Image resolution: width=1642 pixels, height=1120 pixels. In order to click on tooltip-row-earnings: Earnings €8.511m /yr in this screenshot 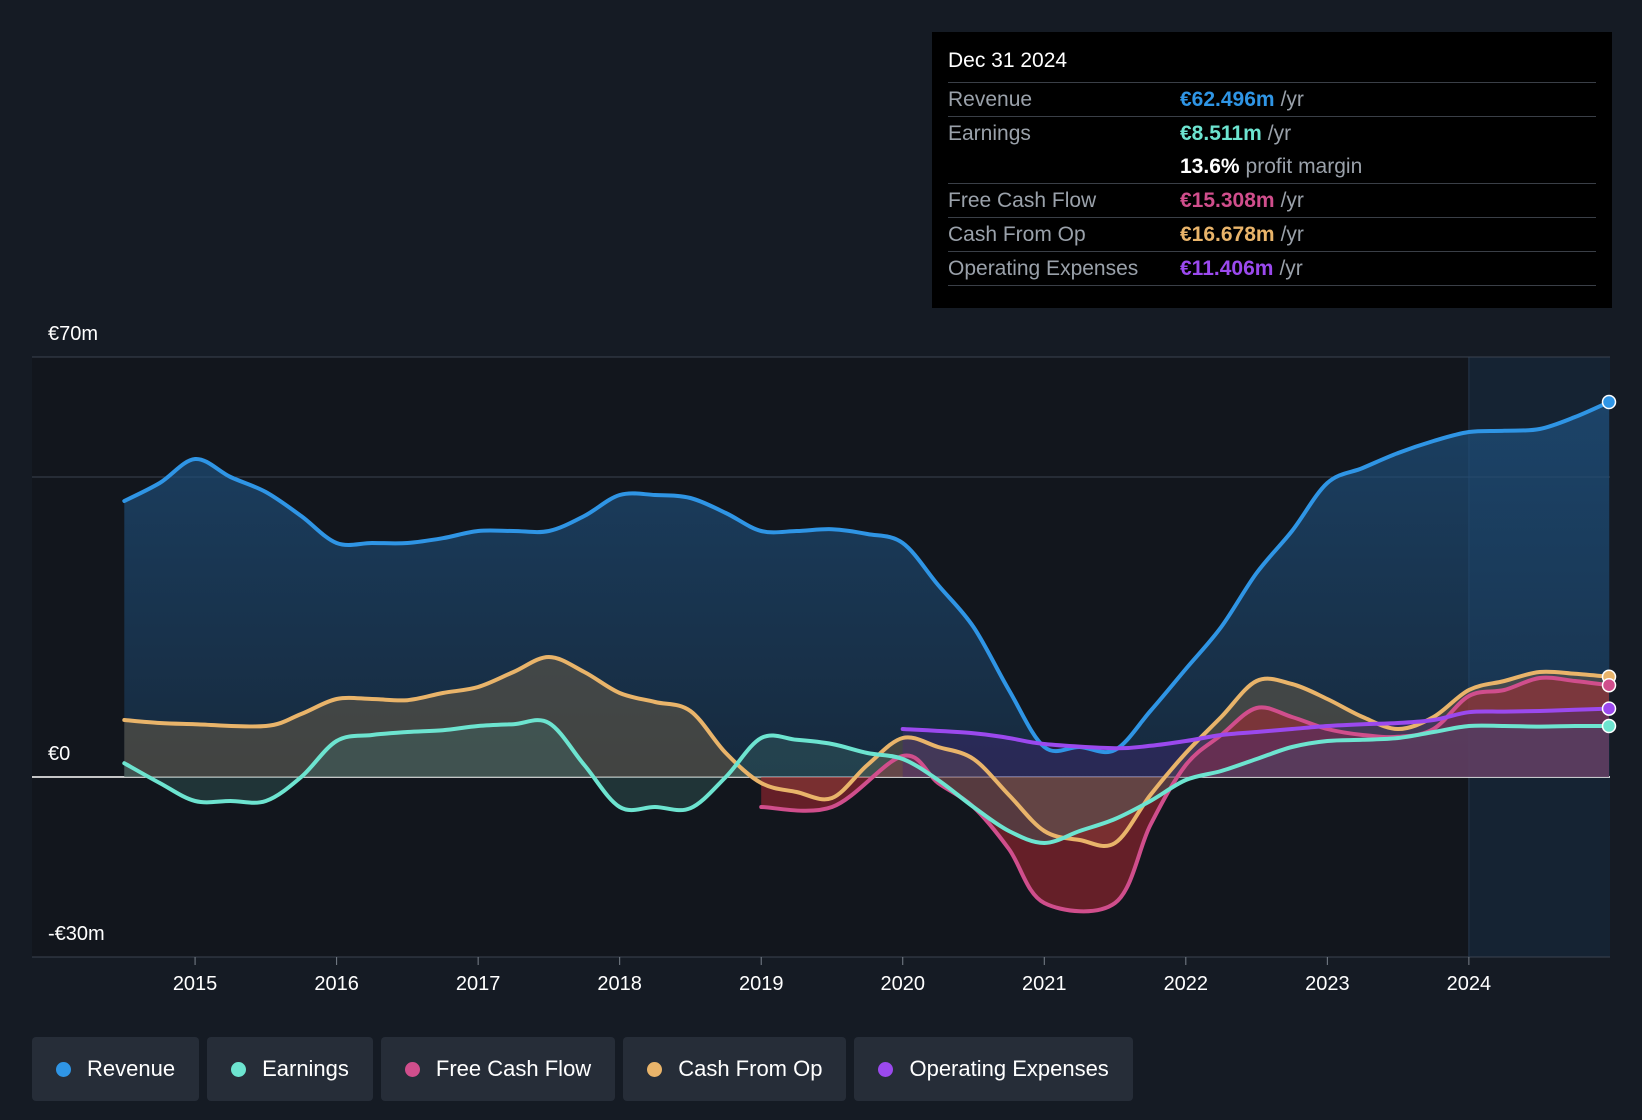, I will do `click(1272, 133)`.